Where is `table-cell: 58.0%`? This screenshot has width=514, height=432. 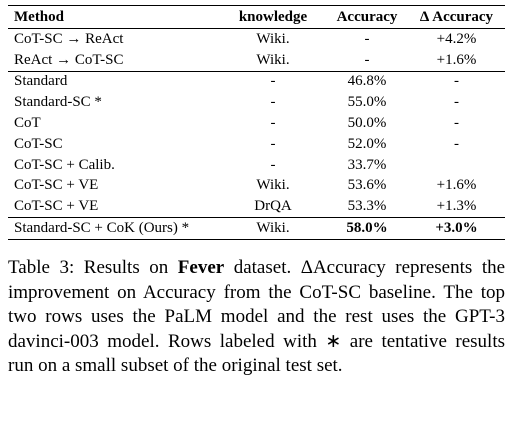 table-cell: 58.0% is located at coordinates (367, 228).